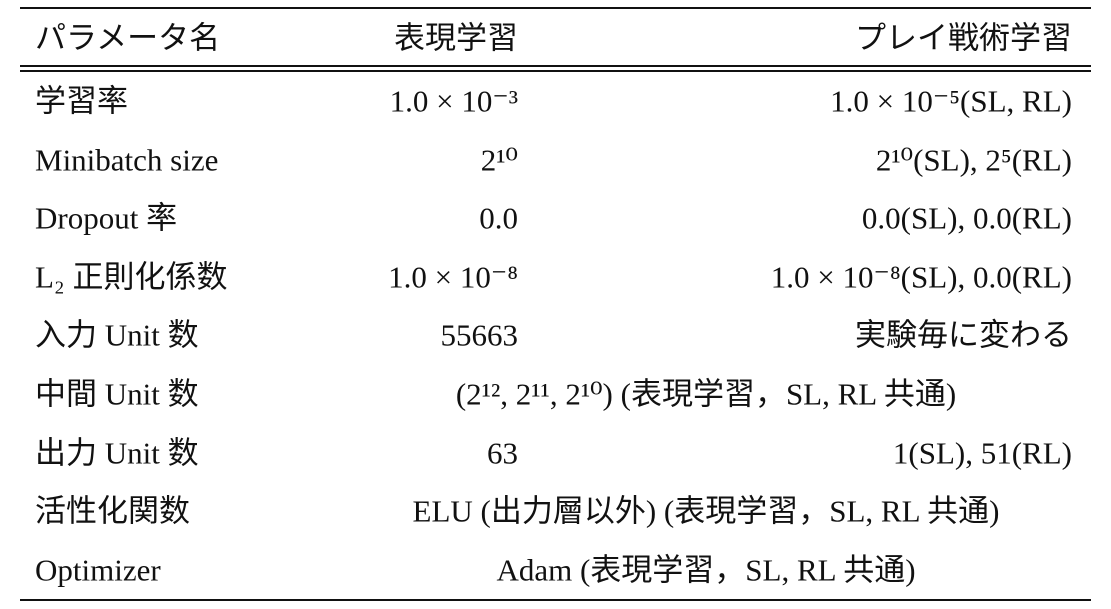  Describe the element at coordinates (706, 394) in the screenshot. I see `cell-value: (2¹², 2¹¹, 2¹⁰) (表現学習，SL, RL 共通)` at that location.